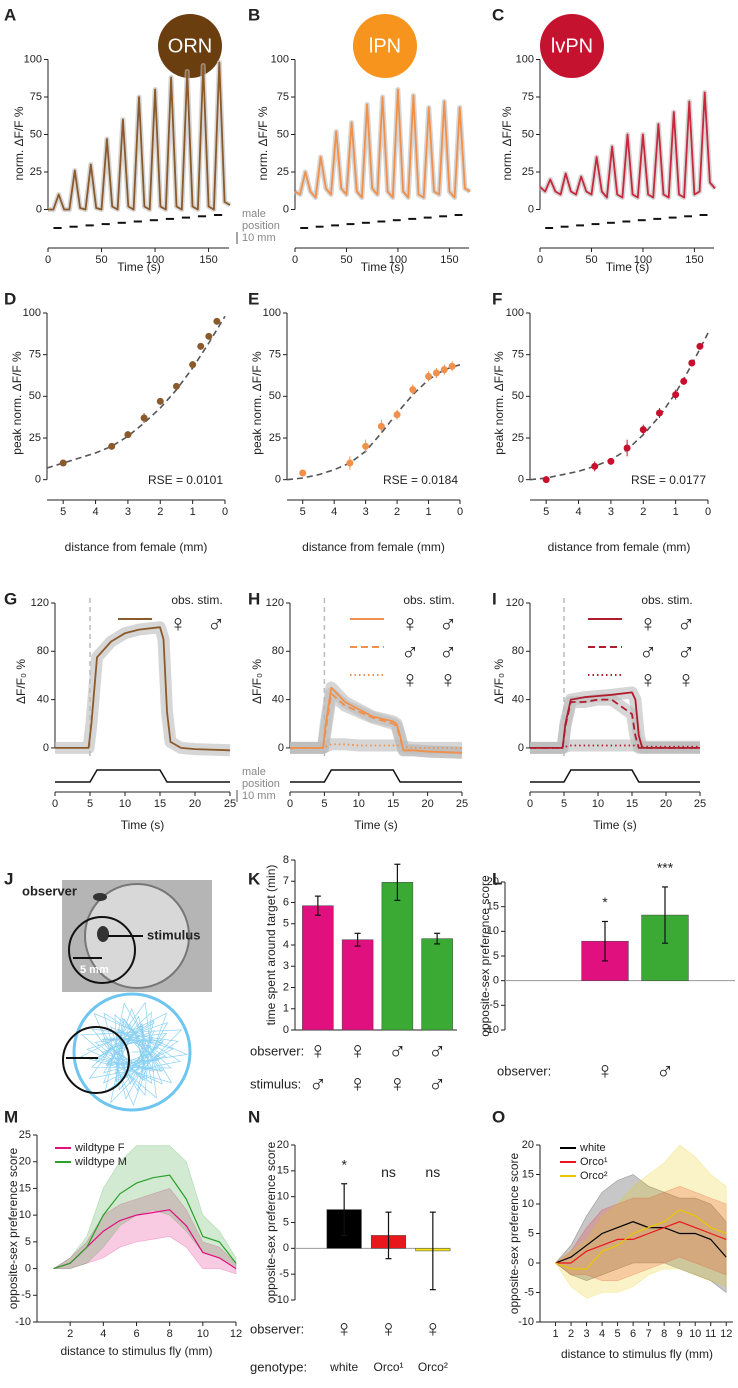 The height and width of the screenshot is (1388, 738). I want to click on legend-stimulus: ♀, so click(448, 679).